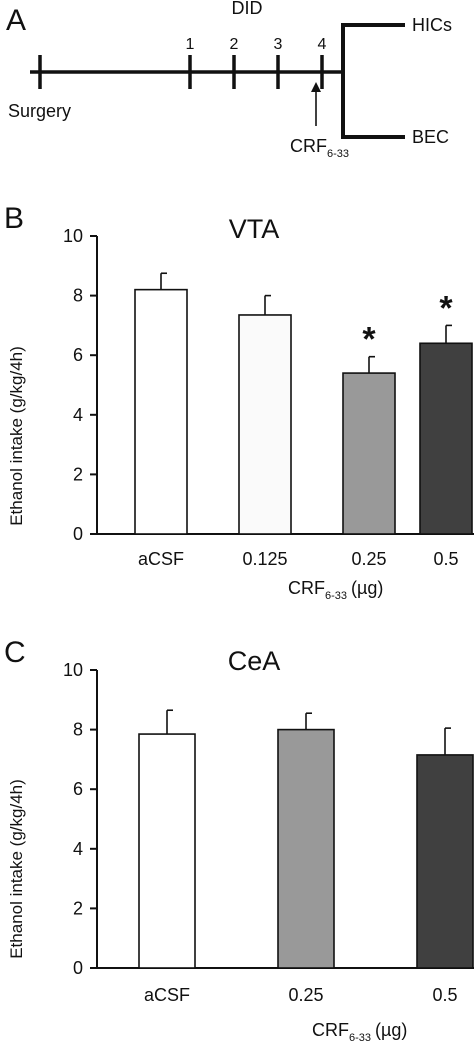  What do you see at coordinates (254, 661) in the screenshot?
I see `chart-title: CeA` at bounding box center [254, 661].